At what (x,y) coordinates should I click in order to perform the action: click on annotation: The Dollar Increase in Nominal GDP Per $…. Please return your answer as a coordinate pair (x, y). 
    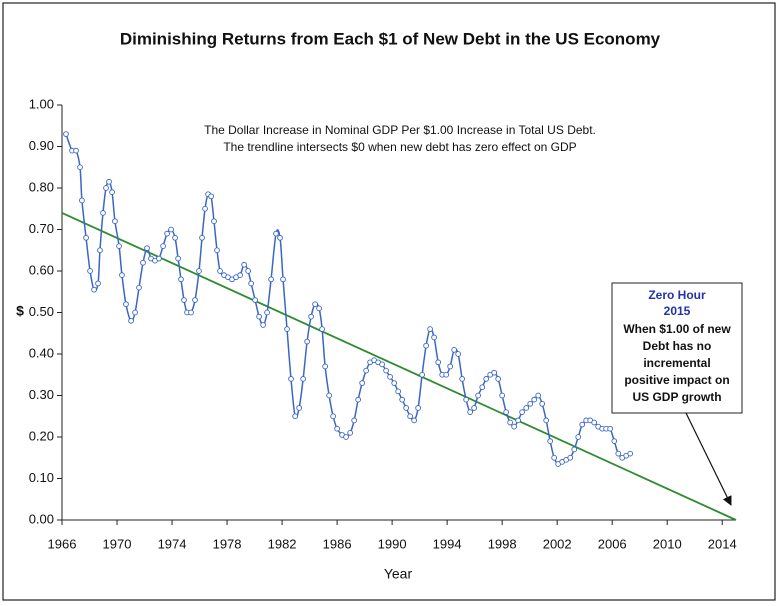
    Looking at the image, I should click on (400, 130).